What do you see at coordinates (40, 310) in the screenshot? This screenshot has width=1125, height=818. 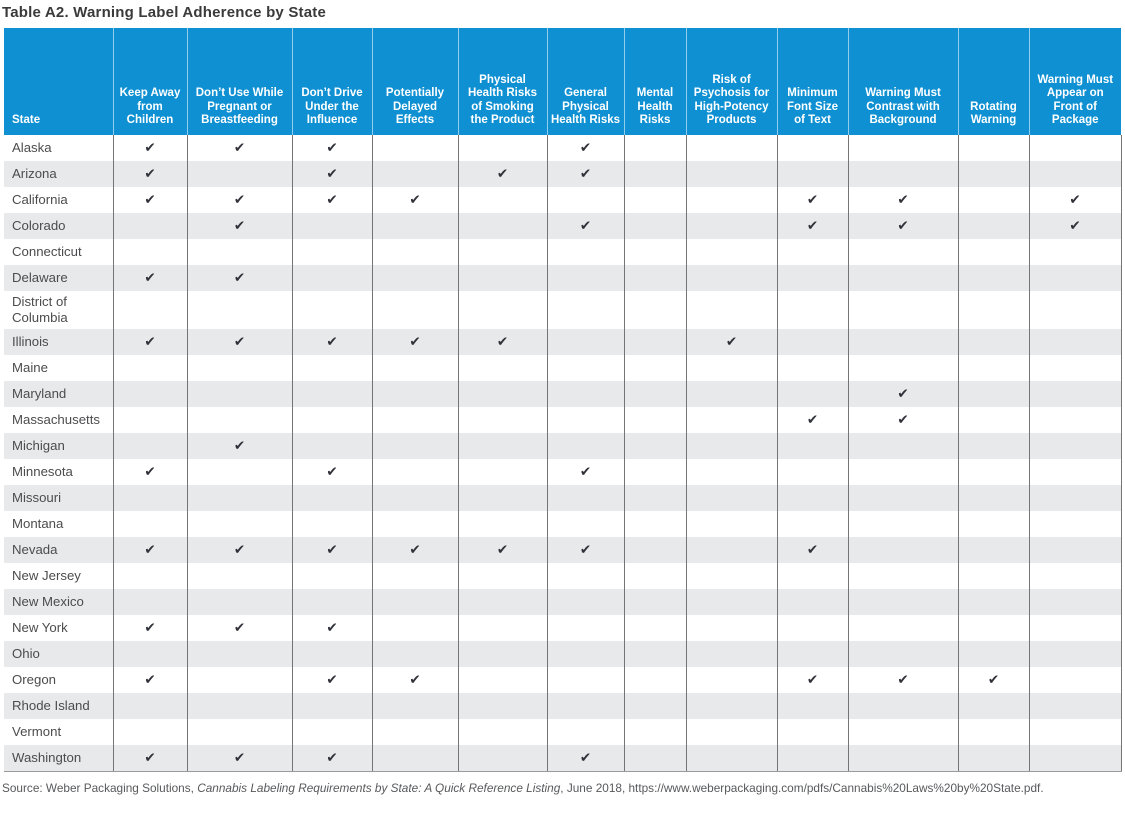 I see `state-name: District of Columbia` at bounding box center [40, 310].